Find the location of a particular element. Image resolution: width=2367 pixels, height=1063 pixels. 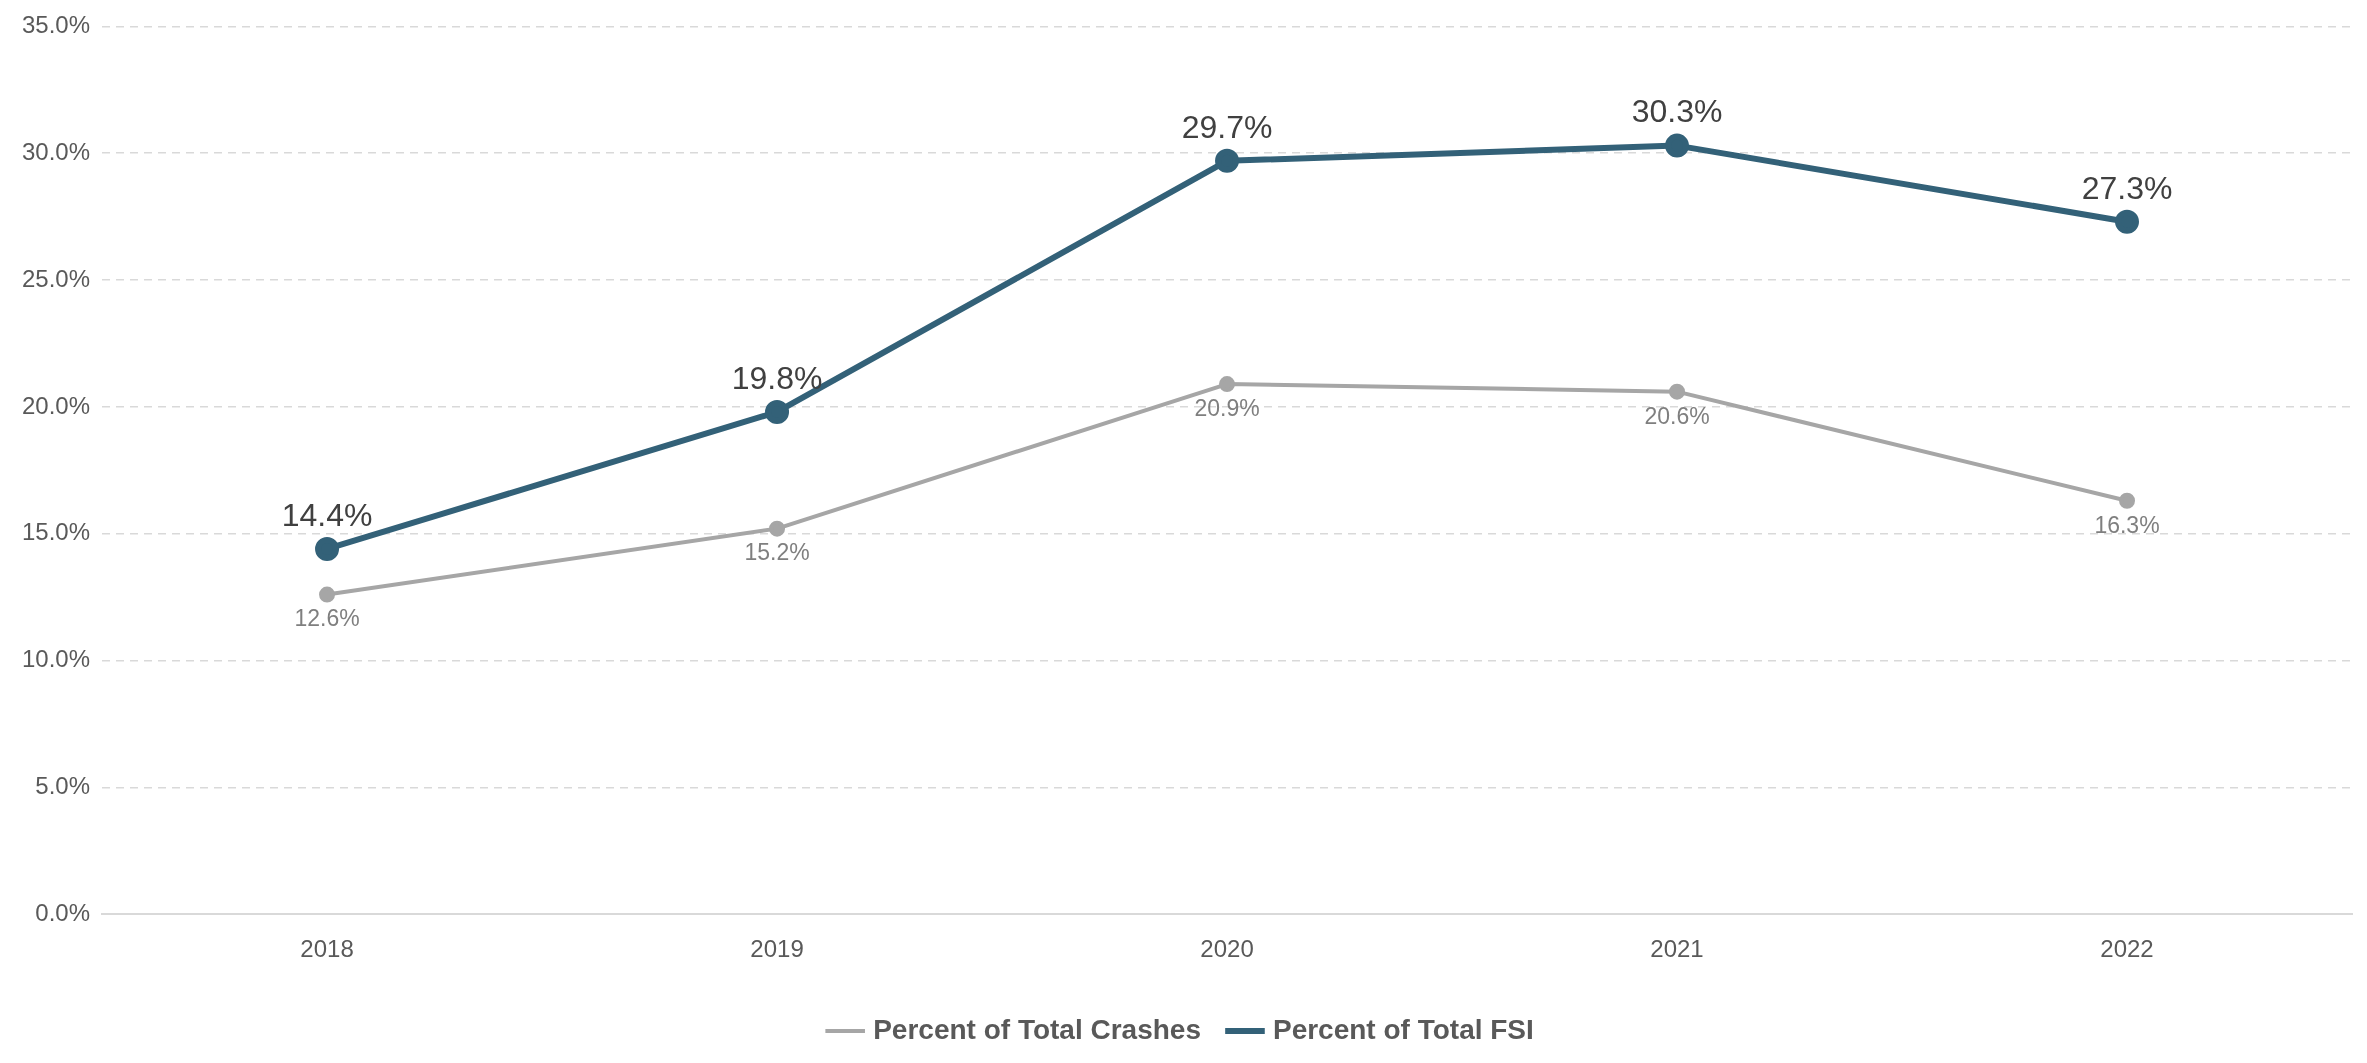

data-label: 20.9% is located at coordinates (1227, 407).